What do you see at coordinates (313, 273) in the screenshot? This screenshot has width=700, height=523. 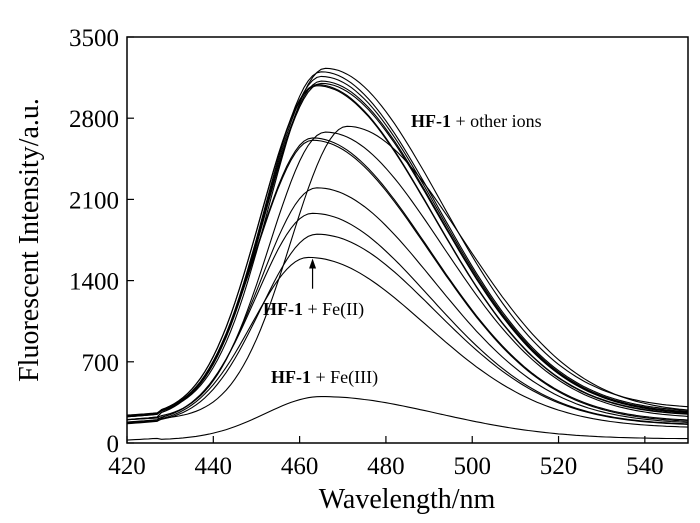 I see `fe-ii-arrow` at bounding box center [313, 273].